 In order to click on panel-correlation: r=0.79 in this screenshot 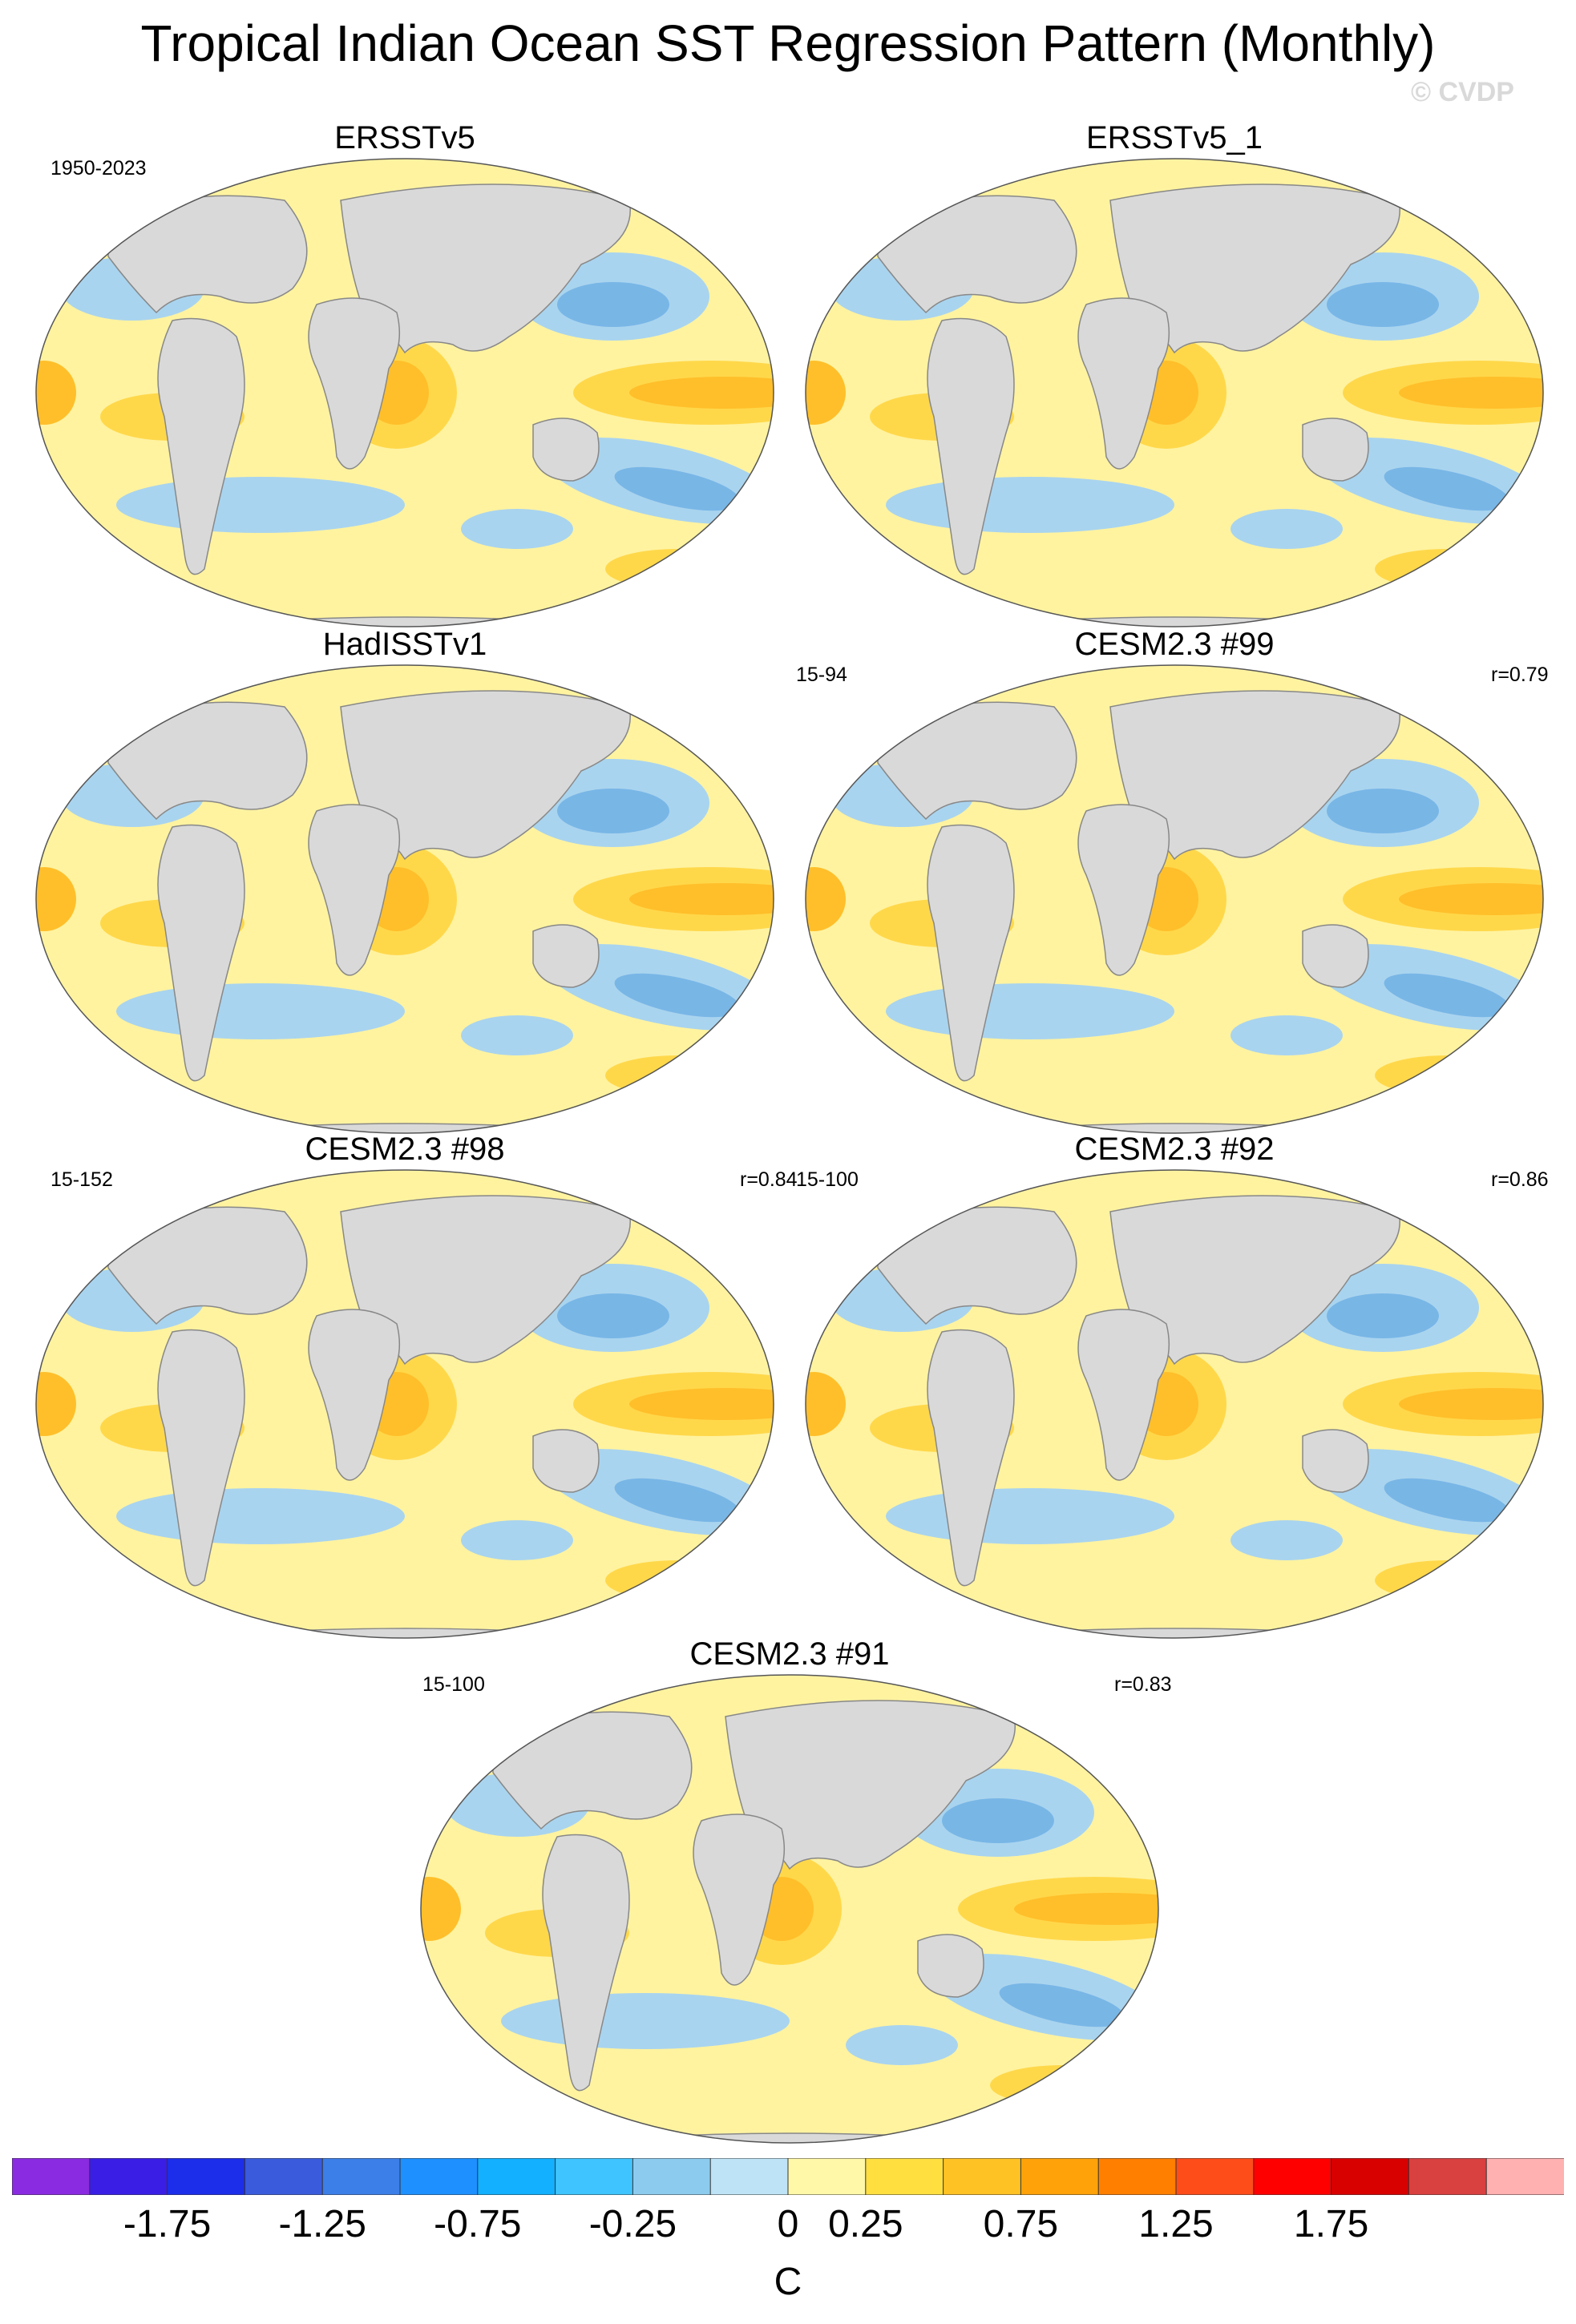, I will do `click(1520, 675)`.